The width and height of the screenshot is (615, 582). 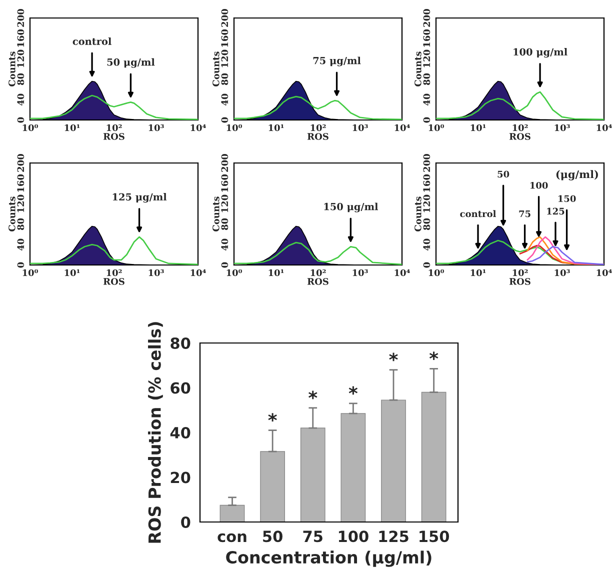 I want to click on annotation: 150, so click(x=567, y=198).